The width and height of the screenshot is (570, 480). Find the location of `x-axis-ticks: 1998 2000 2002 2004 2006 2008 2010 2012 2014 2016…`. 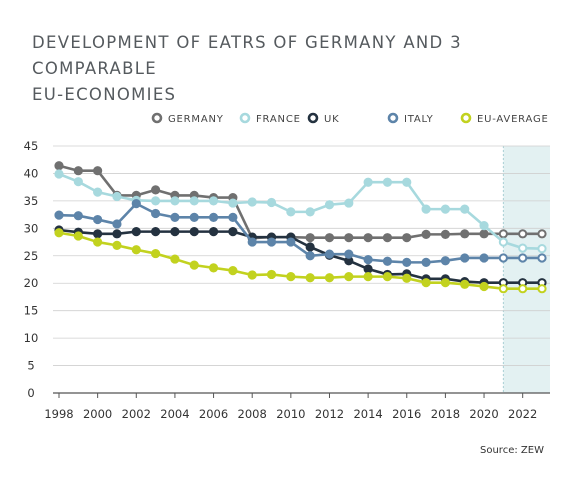

x-axis-ticks: 1998 2000 2002 2004 2006 2008 2010 2012 2014 2016… is located at coordinates (290, 407).